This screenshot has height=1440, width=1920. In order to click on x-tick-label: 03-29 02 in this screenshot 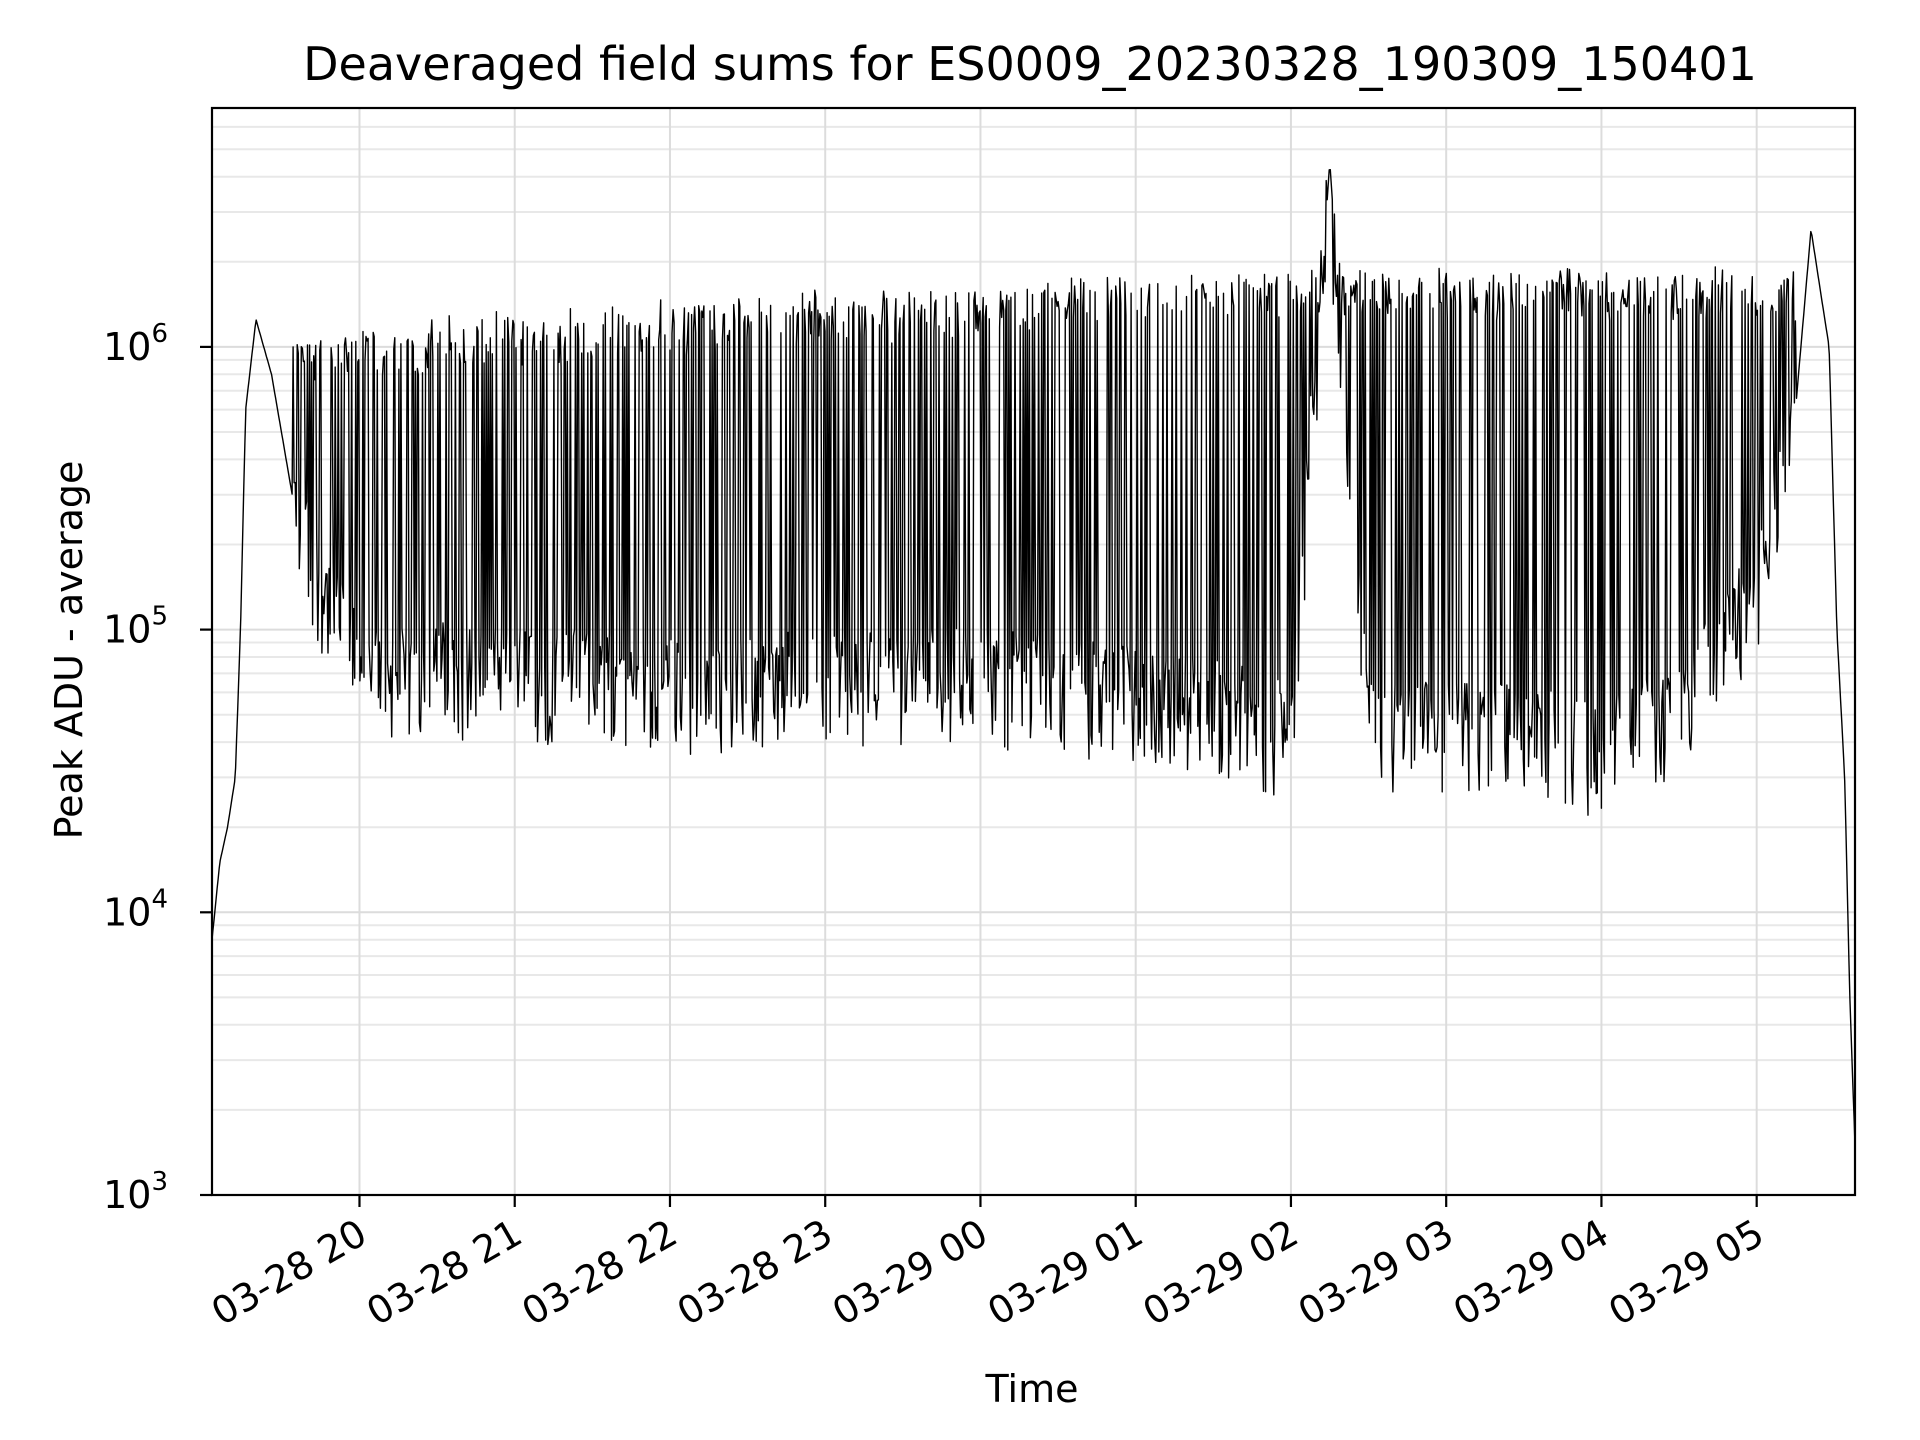, I will do `click(1220, 1273)`.